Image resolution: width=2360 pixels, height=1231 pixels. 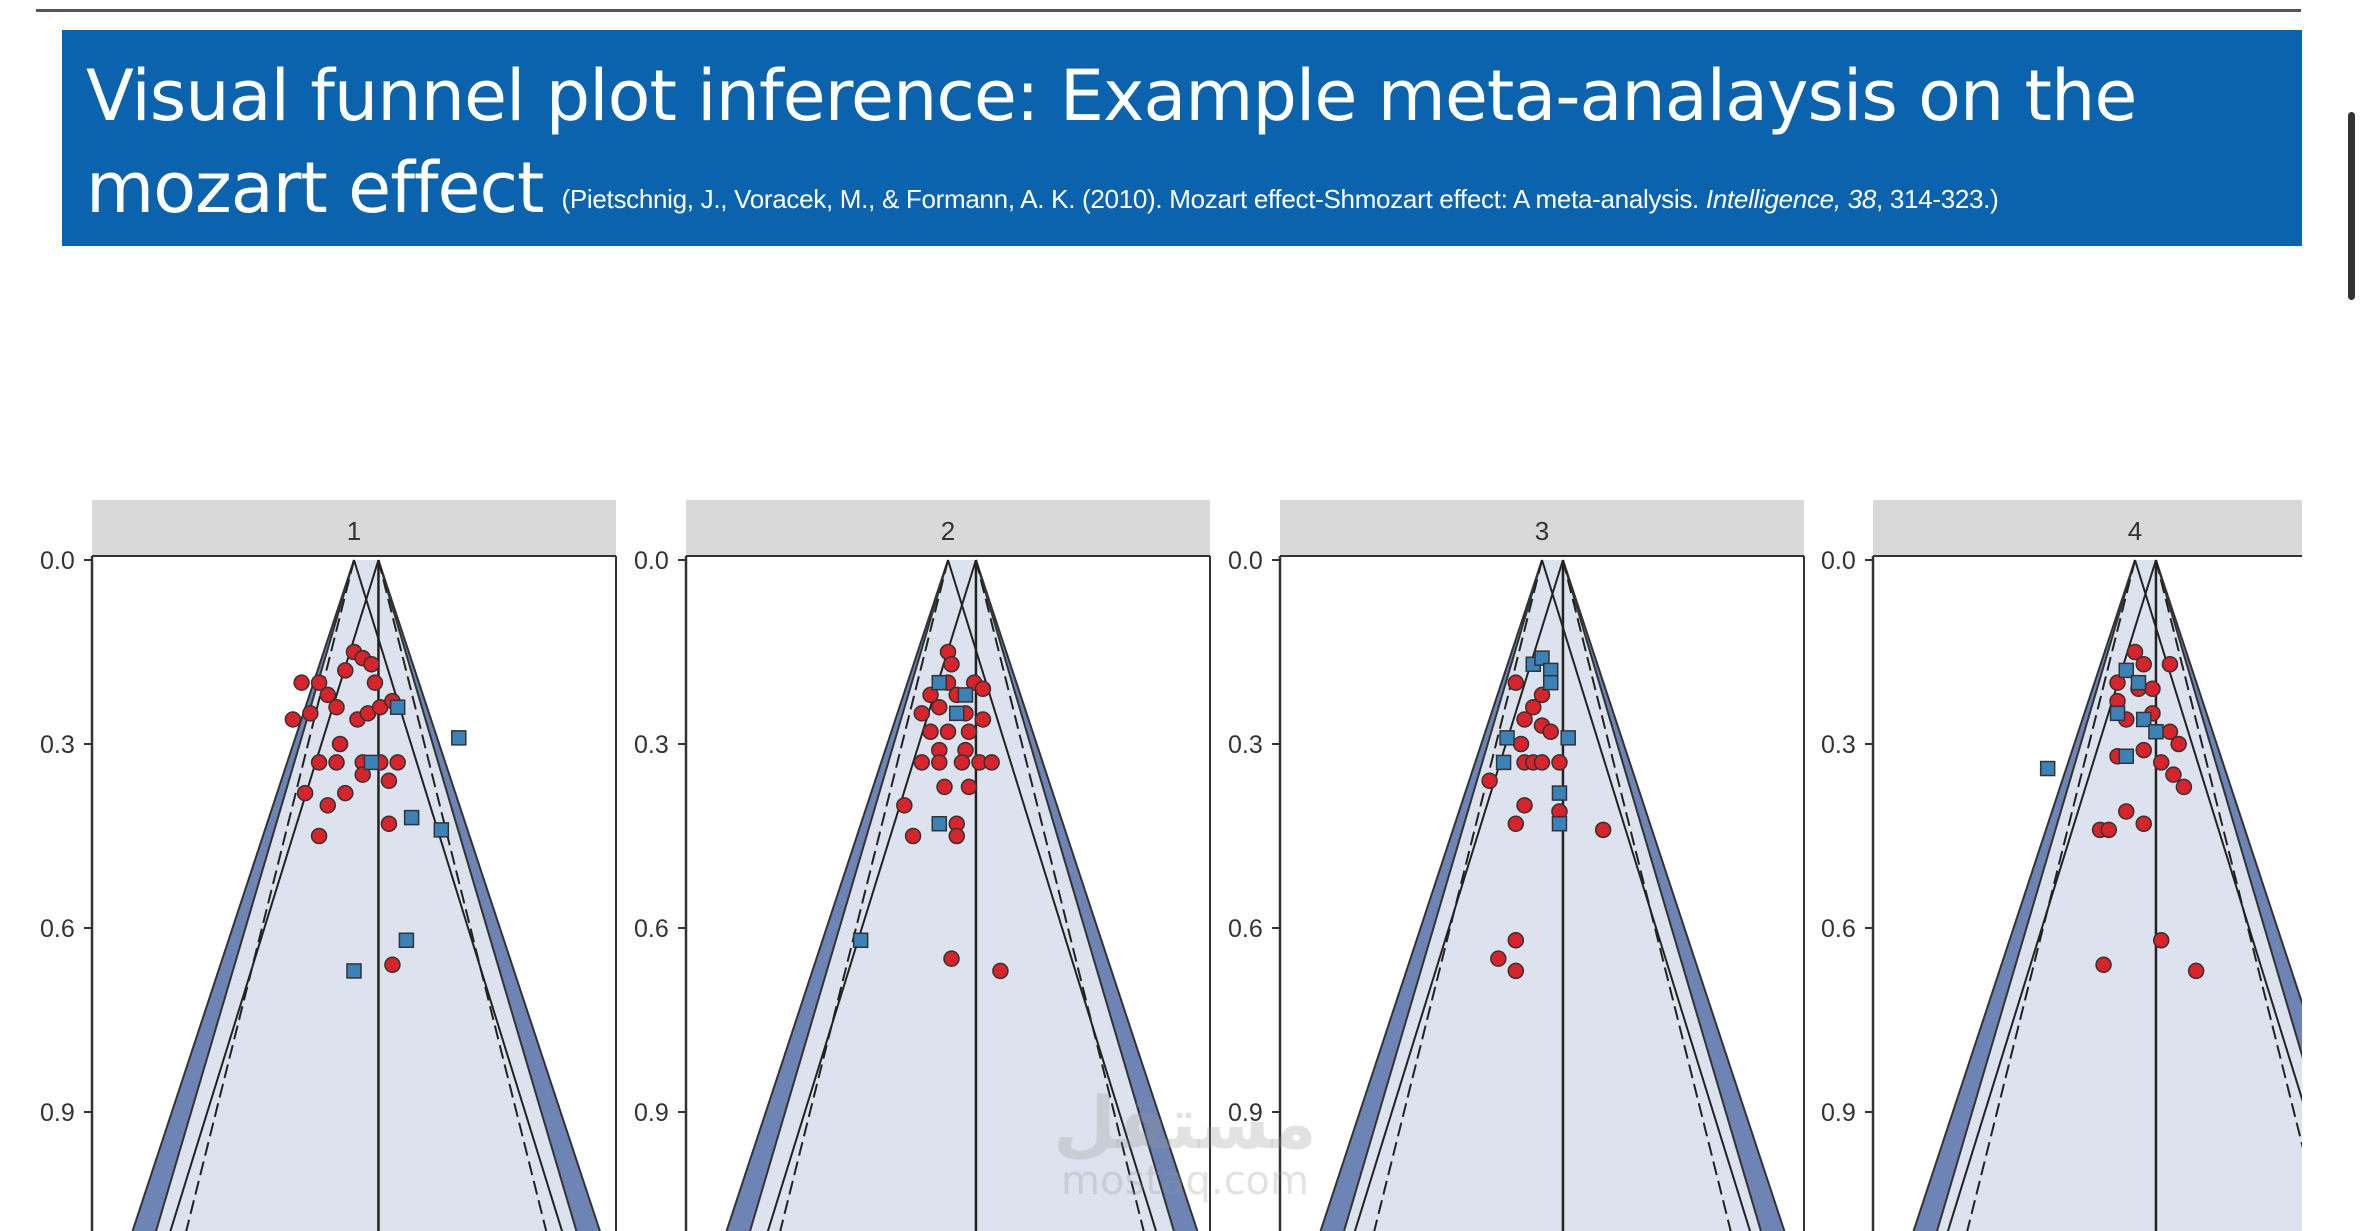 What do you see at coordinates (1791, 199) in the screenshot?
I see `citation-journal: Intelligence, 38` at bounding box center [1791, 199].